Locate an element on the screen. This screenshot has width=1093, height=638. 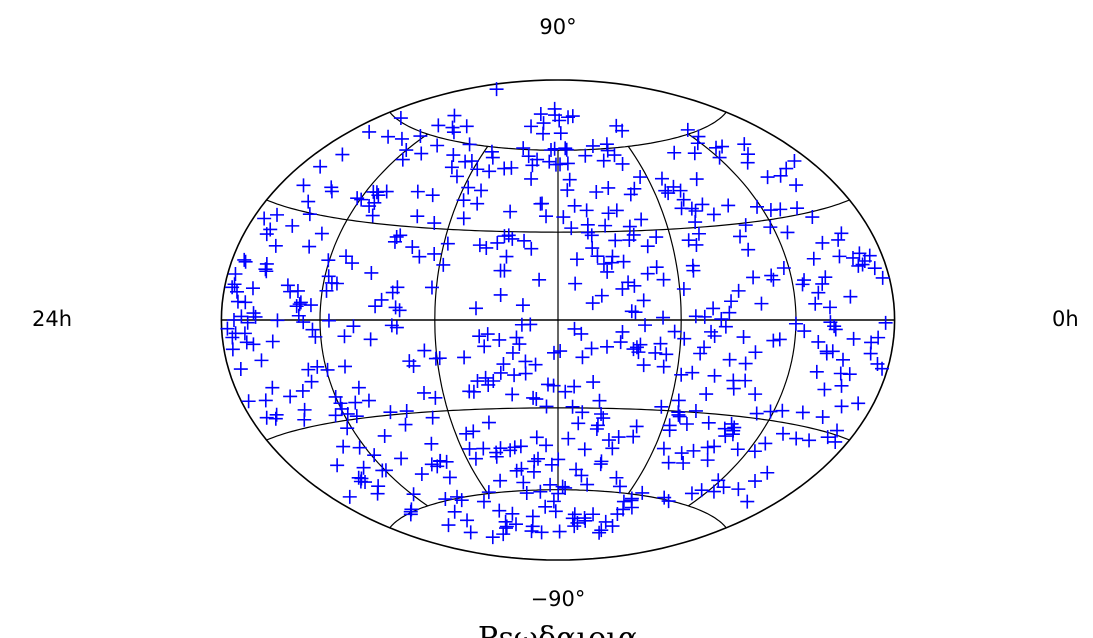
right-label: 0h is located at coordinates (1065, 319).